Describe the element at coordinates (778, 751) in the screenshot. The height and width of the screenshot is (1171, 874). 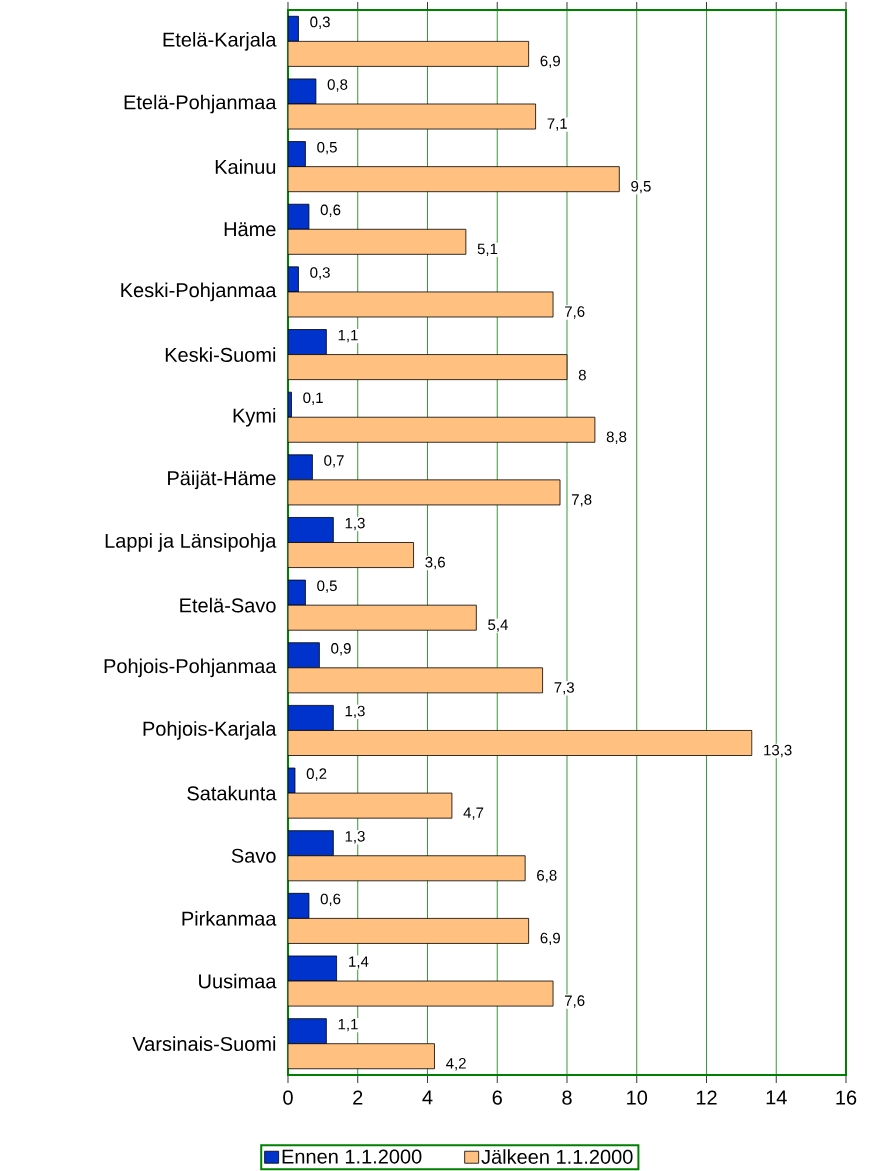
I see `data-label: 13,3` at that location.